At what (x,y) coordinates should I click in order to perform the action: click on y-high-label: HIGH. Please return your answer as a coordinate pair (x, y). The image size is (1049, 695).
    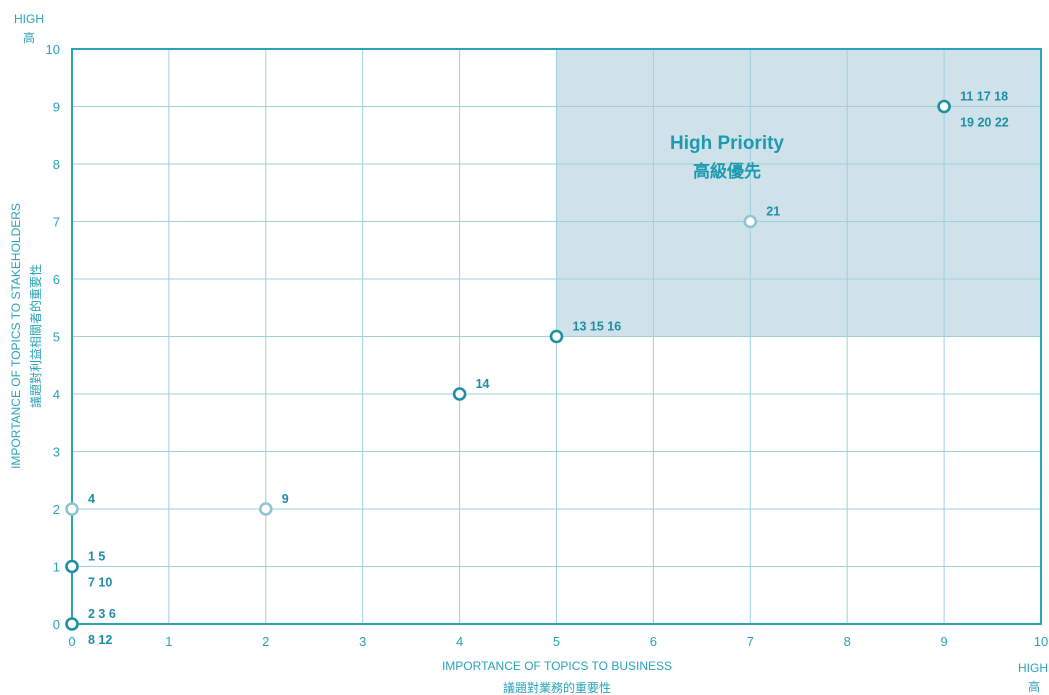
    Looking at the image, I should click on (29, 19).